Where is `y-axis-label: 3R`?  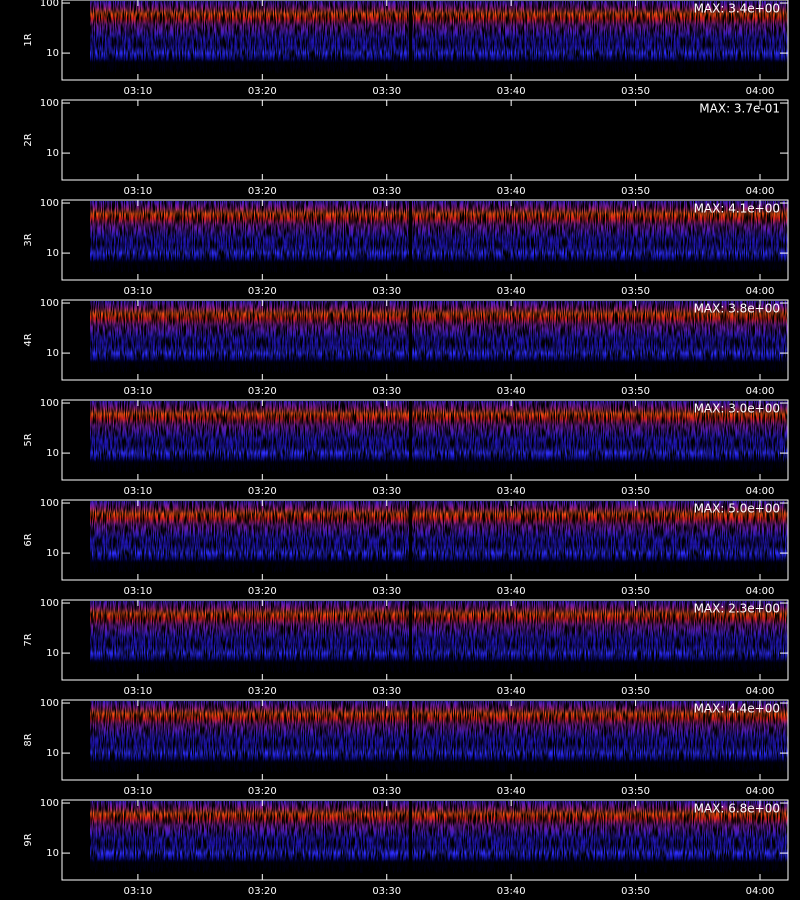
y-axis-label: 3R is located at coordinates (28, 239).